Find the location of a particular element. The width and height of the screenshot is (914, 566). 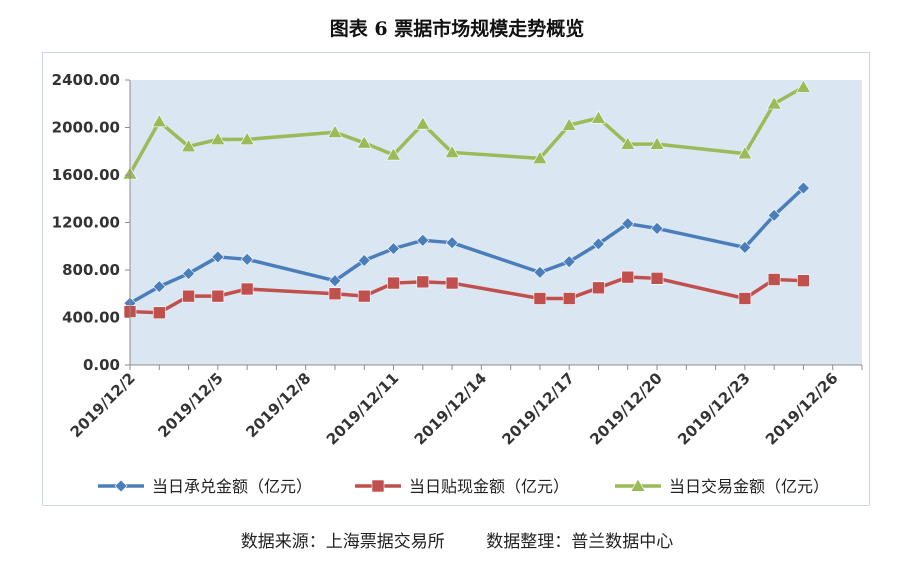

data-compiler-text: 数据整理：普兰数据中心 is located at coordinates (580, 542).